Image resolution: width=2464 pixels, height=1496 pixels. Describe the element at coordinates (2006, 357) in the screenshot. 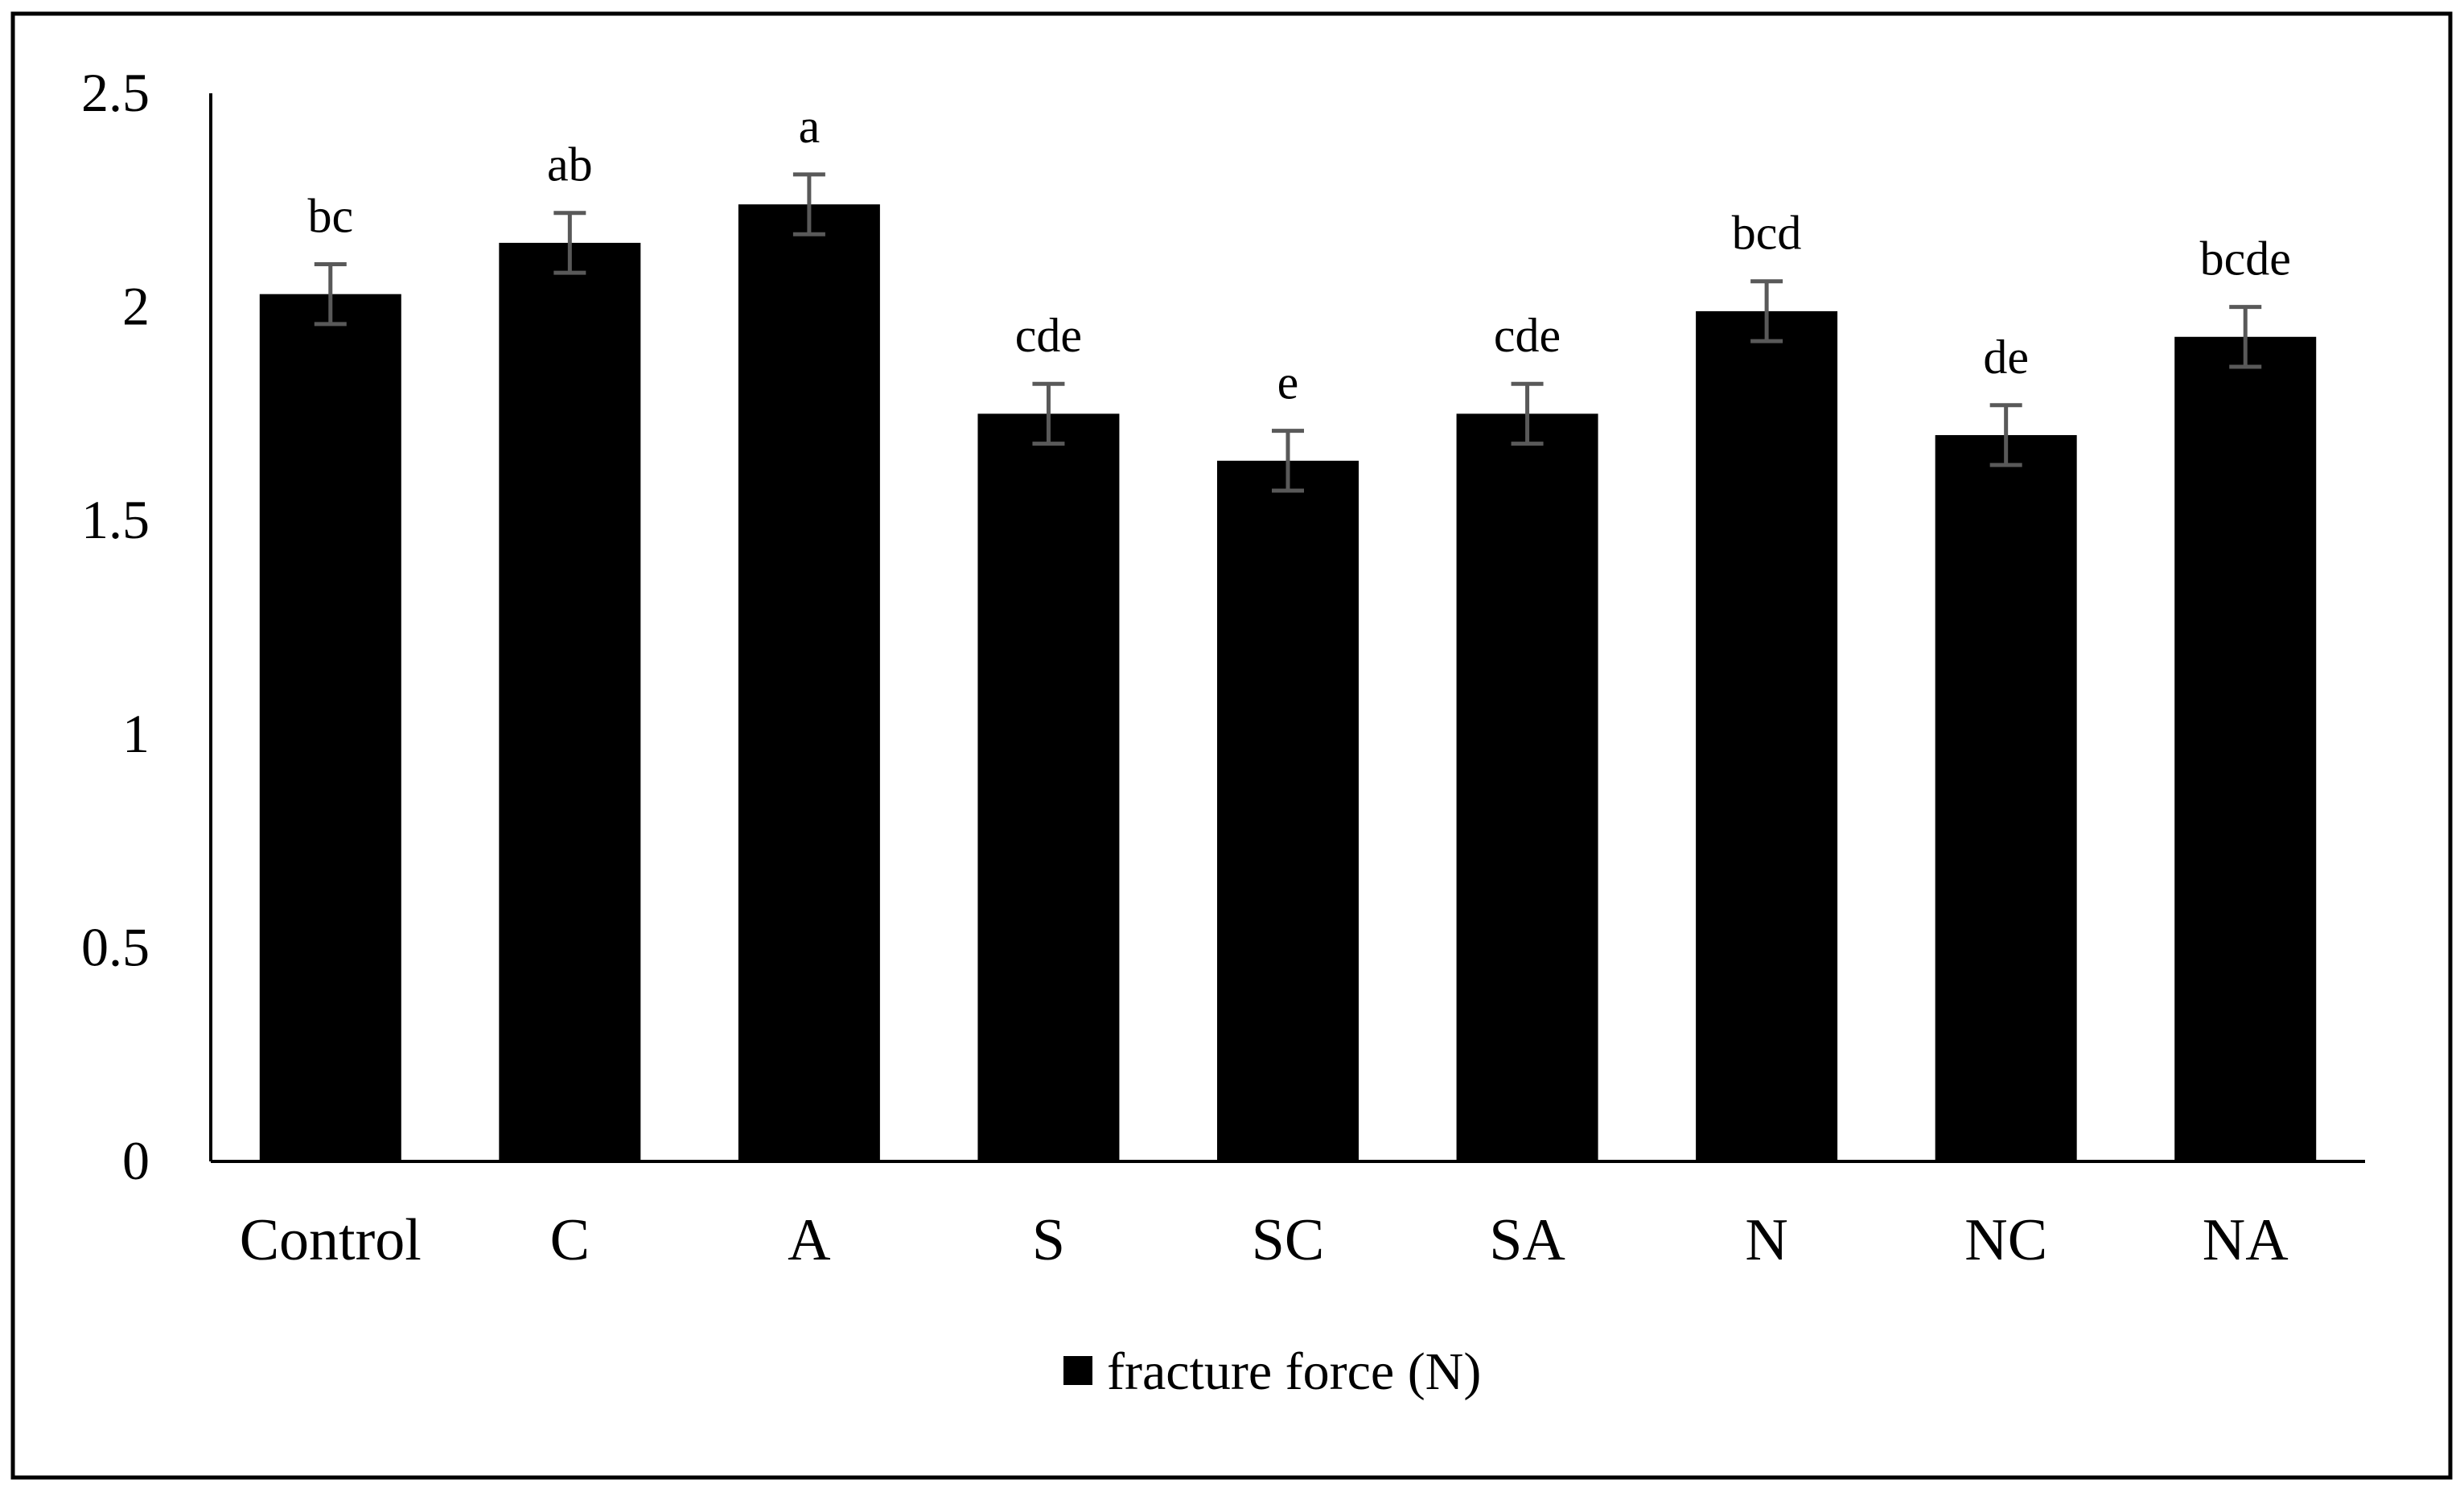

I see `significance-label: de` at that location.